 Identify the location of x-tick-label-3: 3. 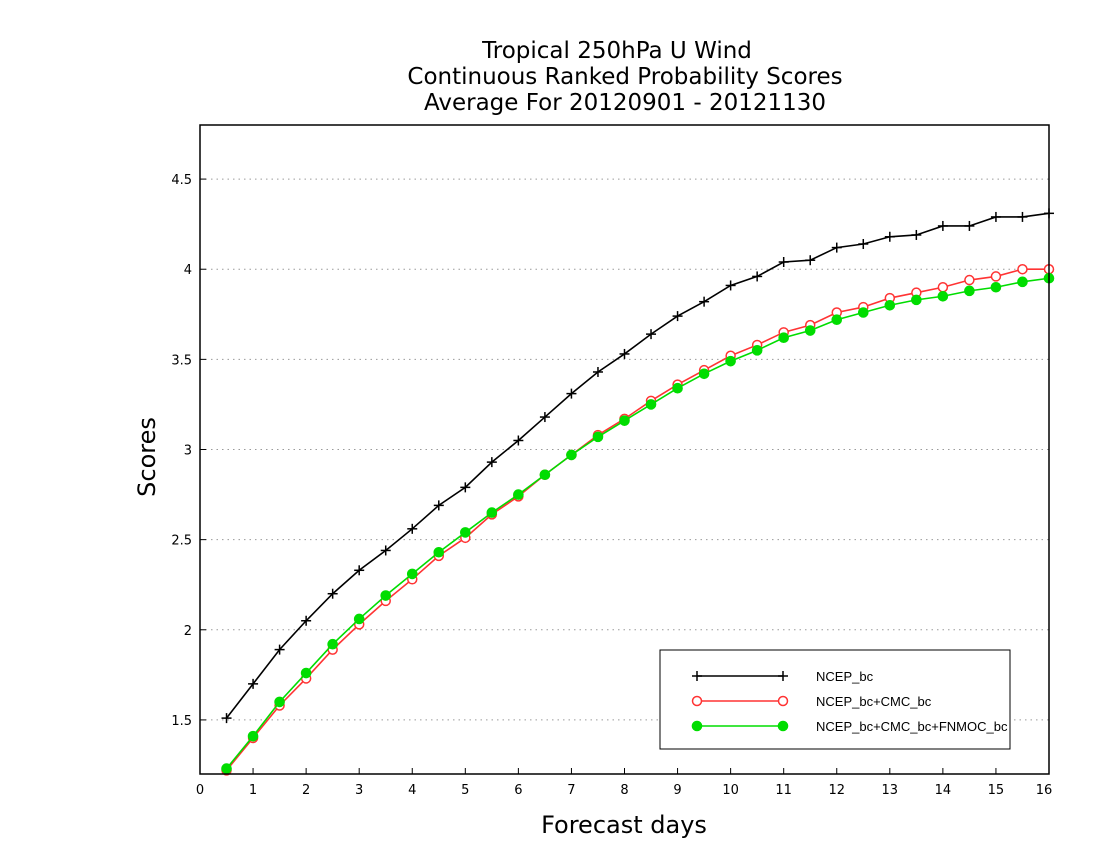
(359, 790).